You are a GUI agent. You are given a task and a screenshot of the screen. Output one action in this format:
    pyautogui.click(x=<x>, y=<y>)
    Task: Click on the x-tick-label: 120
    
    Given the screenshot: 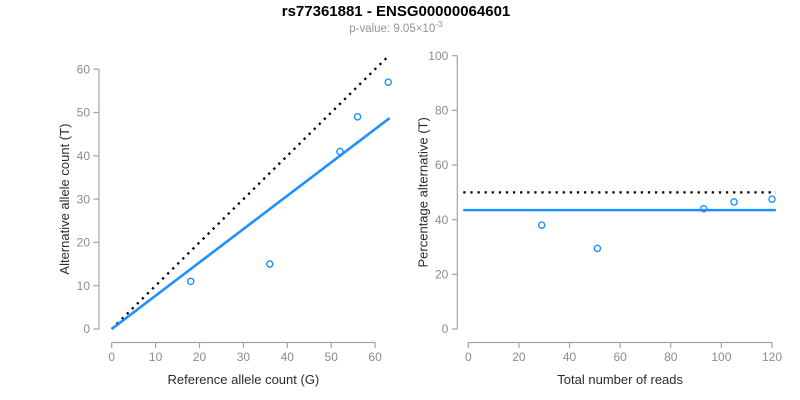 What is the action you would take?
    pyautogui.click(x=772, y=357)
    